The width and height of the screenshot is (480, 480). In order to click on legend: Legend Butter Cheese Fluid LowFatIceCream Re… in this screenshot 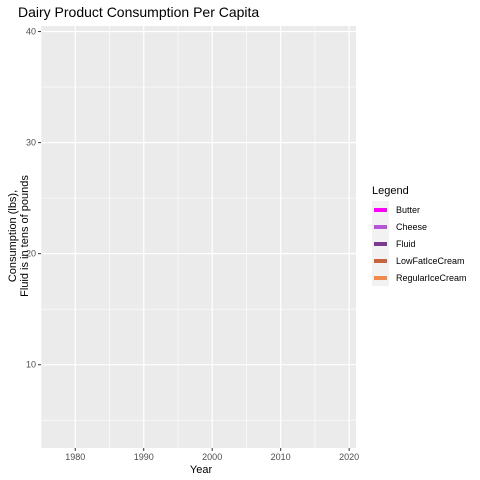, I will do `click(419, 235)`.